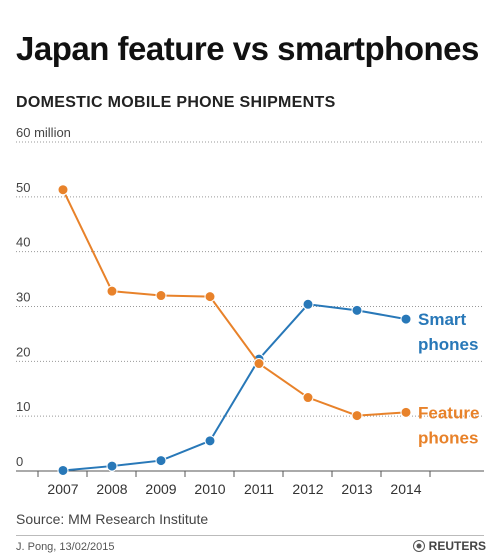  I want to click on y-tick-label: 30, so click(23, 297).